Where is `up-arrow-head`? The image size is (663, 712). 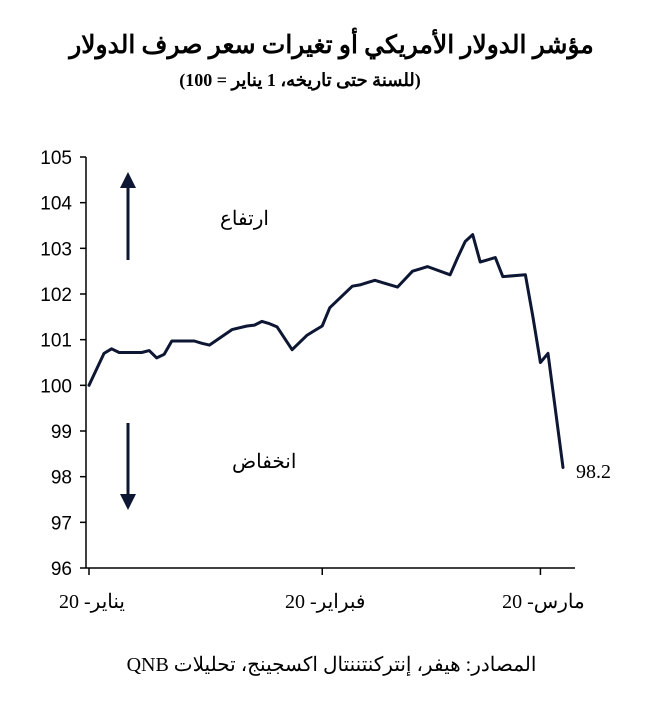
up-arrow-head is located at coordinates (128, 180).